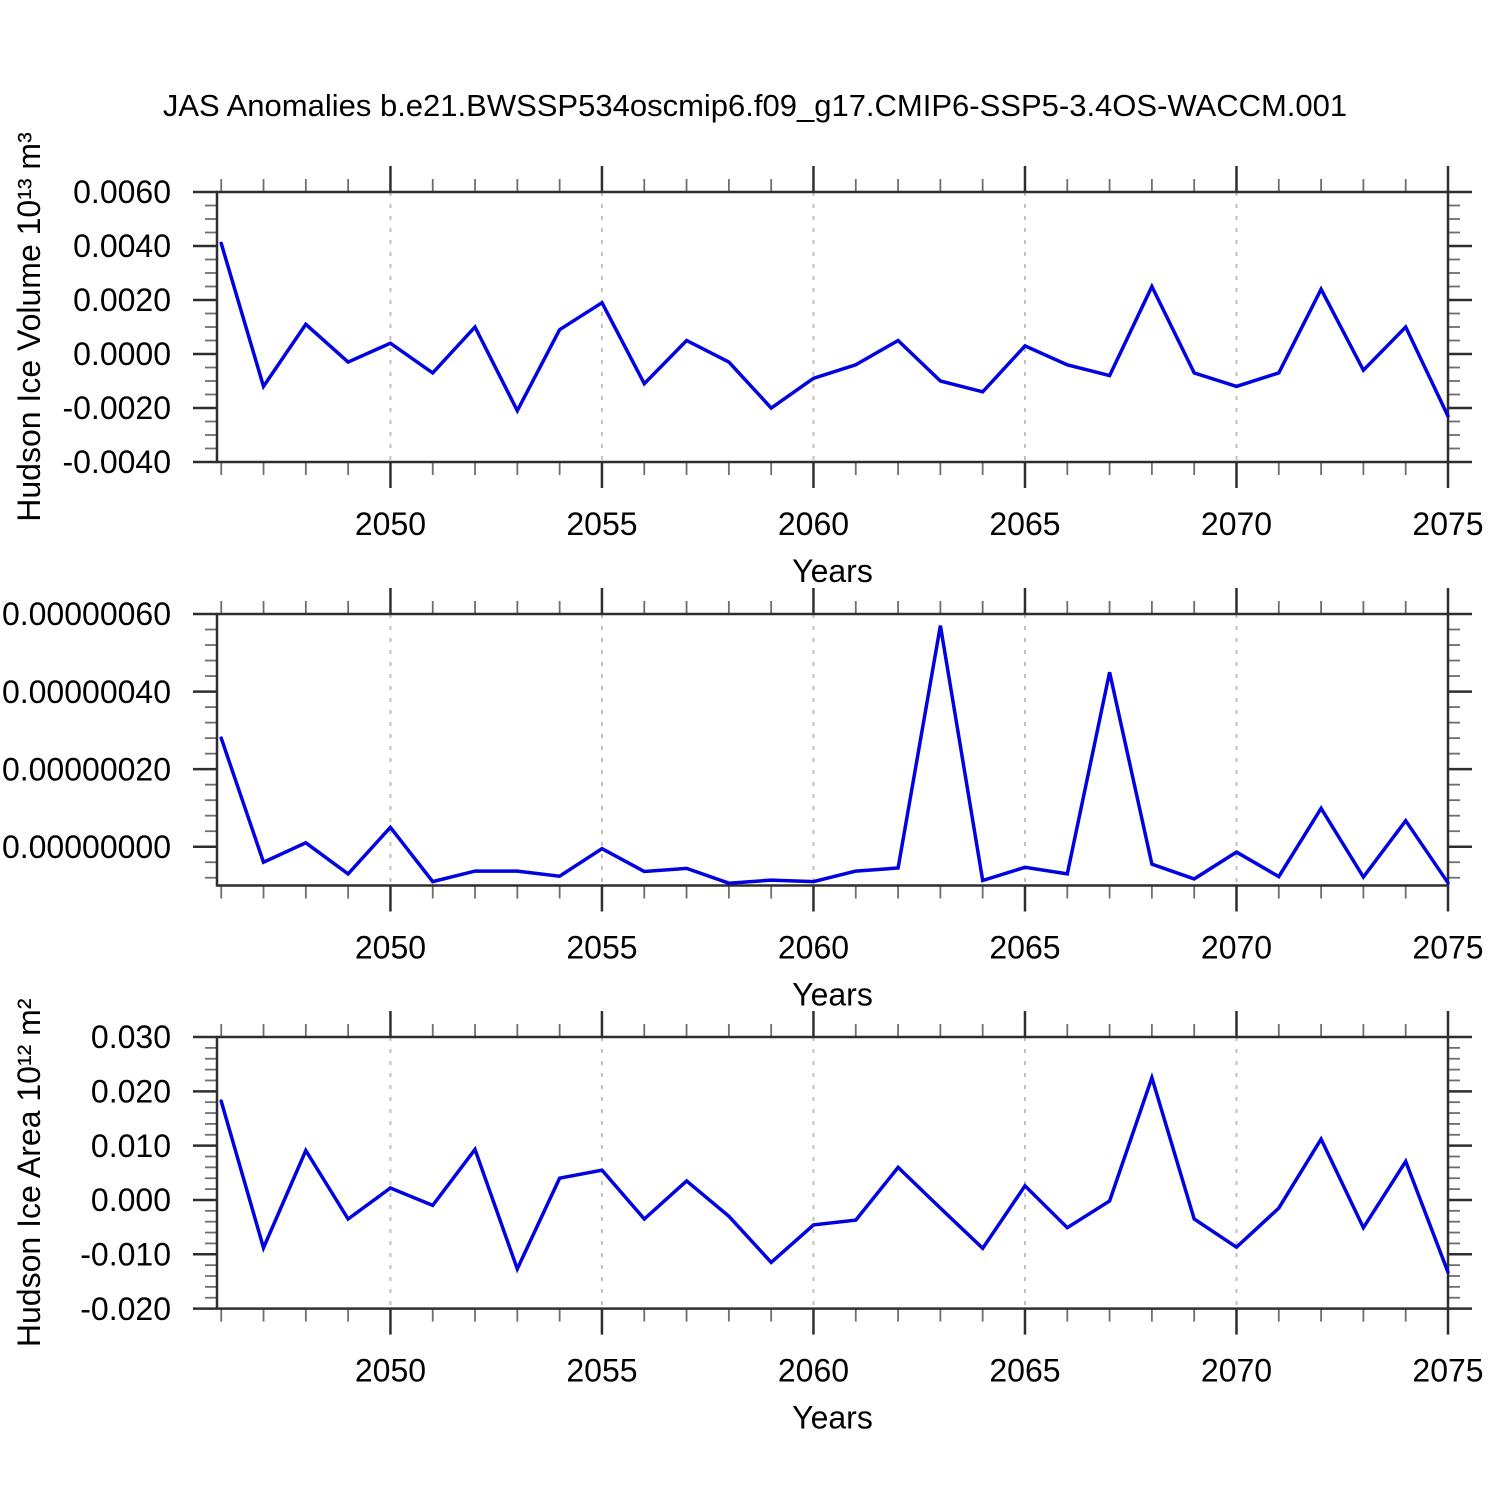 The image size is (1500, 1500). Describe the element at coordinates (122, 300) in the screenshot. I see `y-tick-label: 0.0020` at that location.